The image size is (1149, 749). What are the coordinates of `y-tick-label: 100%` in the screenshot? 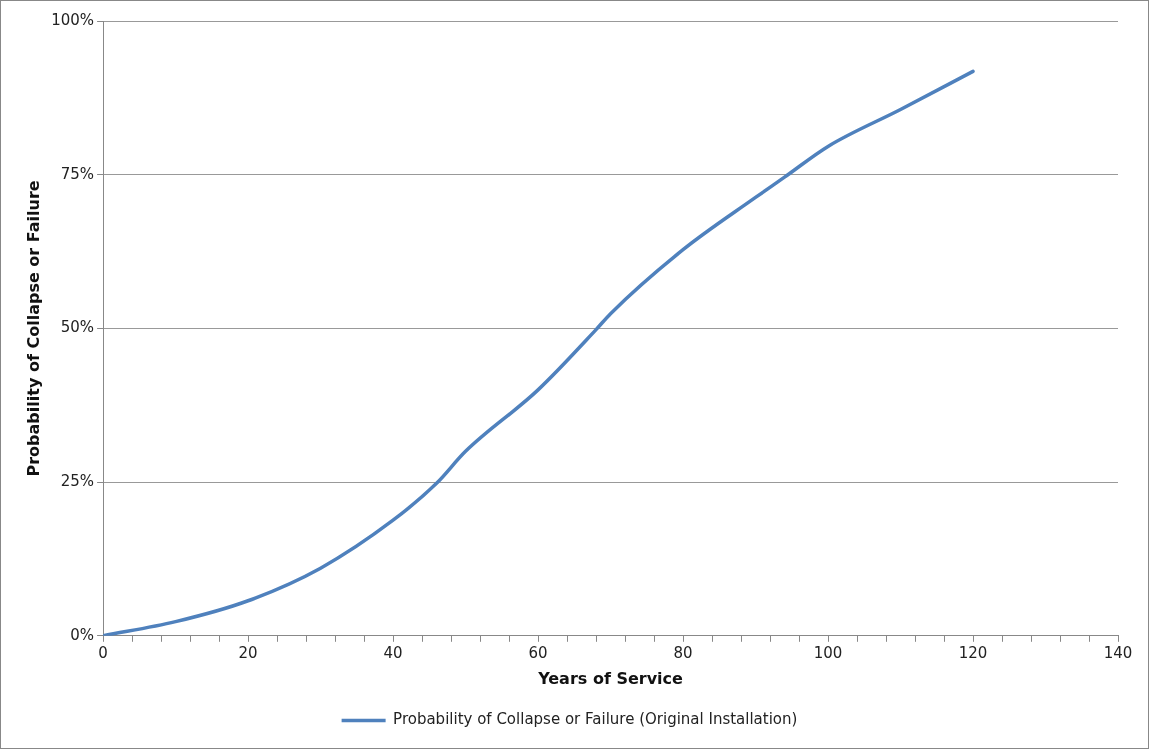 It's located at (73, 19).